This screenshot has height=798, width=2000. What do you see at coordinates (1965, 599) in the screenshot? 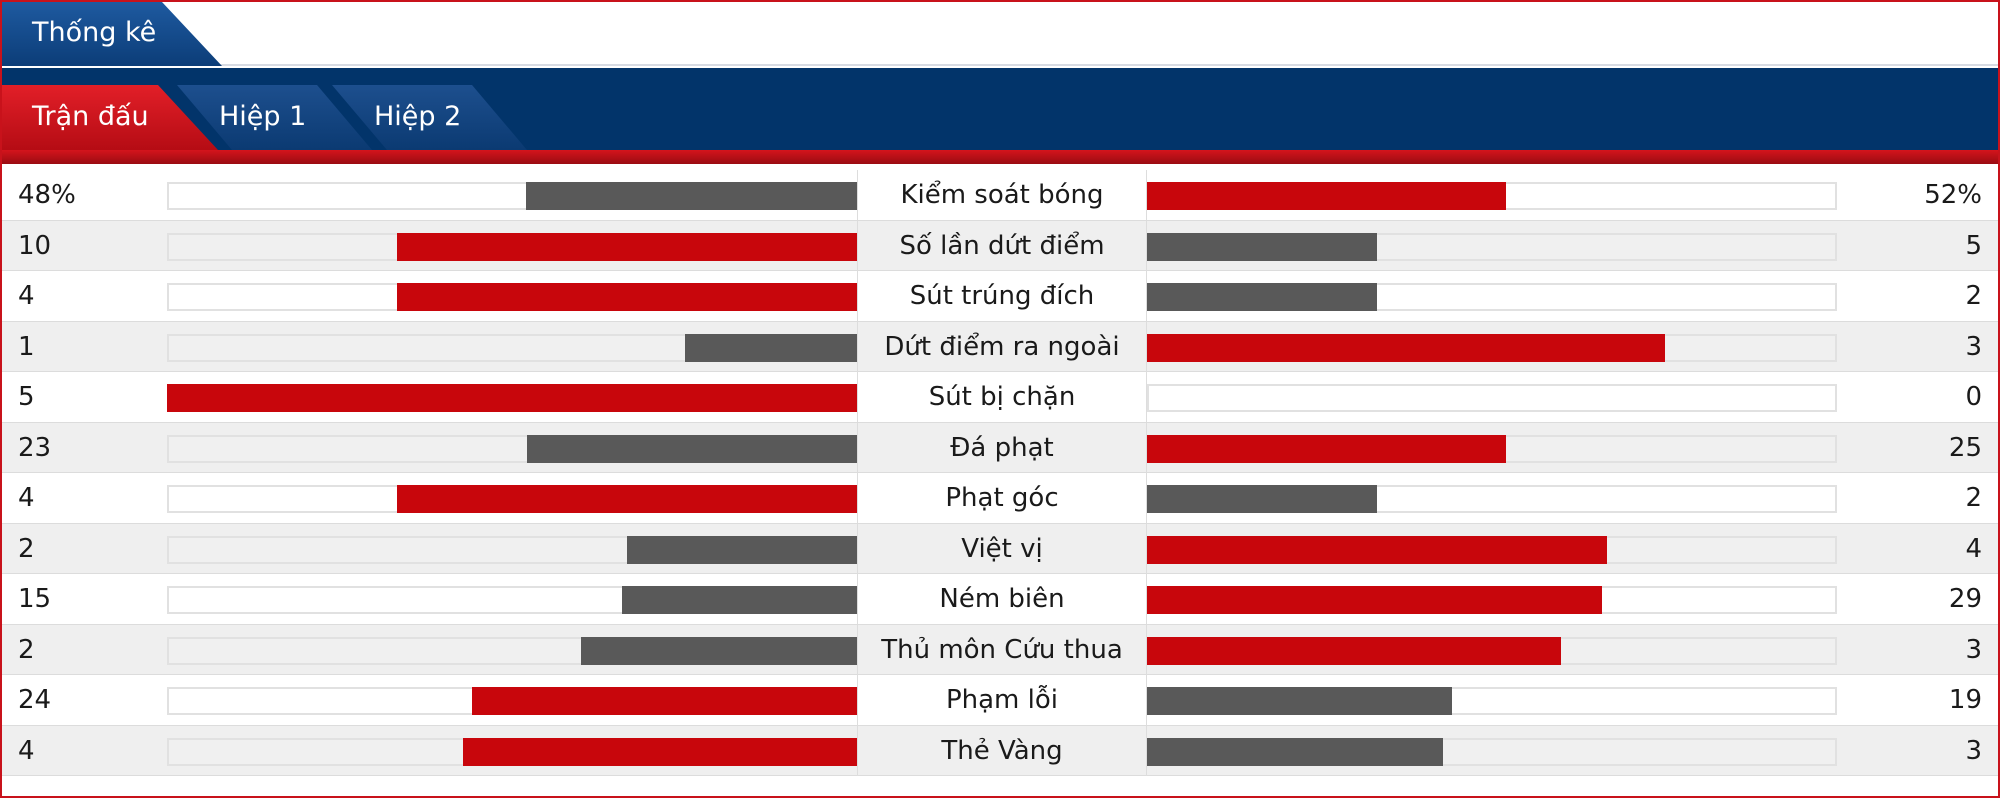
I see `away-value: 29` at bounding box center [1965, 599].